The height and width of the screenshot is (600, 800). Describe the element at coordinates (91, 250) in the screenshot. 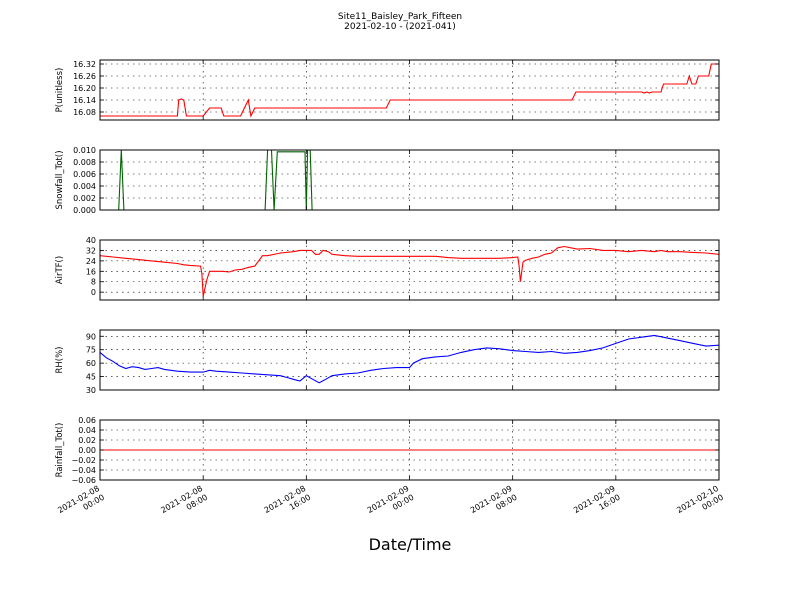

I see `y-tick-label: 32` at that location.